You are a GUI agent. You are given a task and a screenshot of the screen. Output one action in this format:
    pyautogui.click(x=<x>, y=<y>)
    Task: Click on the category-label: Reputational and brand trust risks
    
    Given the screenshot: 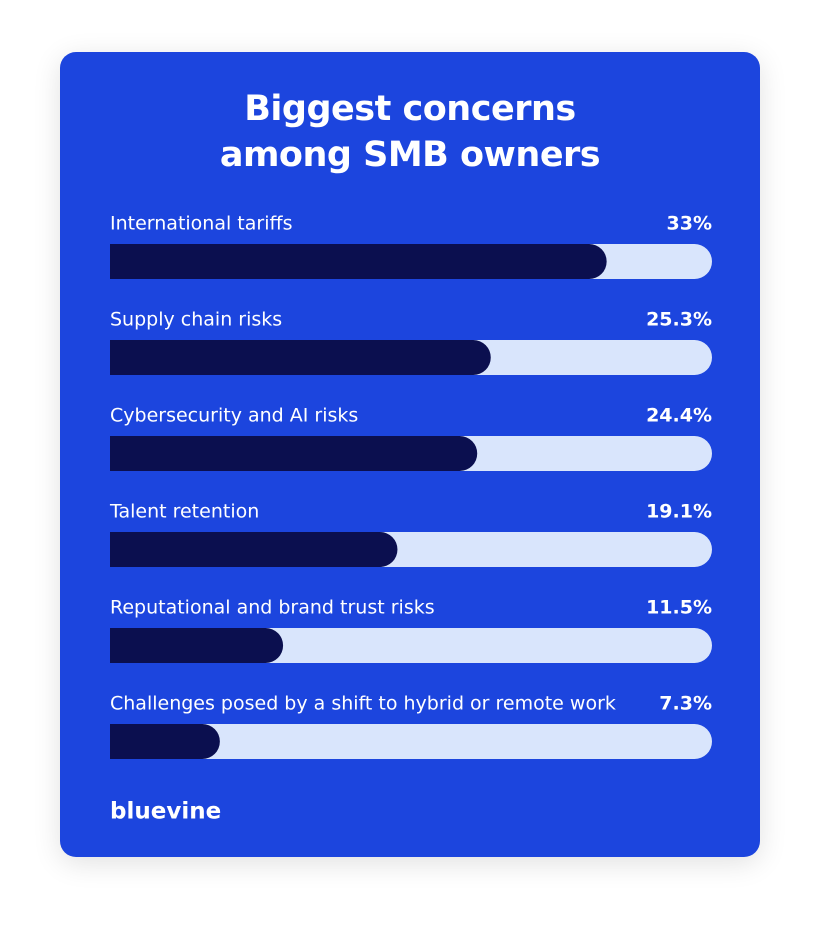 What is the action you would take?
    pyautogui.click(x=272, y=608)
    